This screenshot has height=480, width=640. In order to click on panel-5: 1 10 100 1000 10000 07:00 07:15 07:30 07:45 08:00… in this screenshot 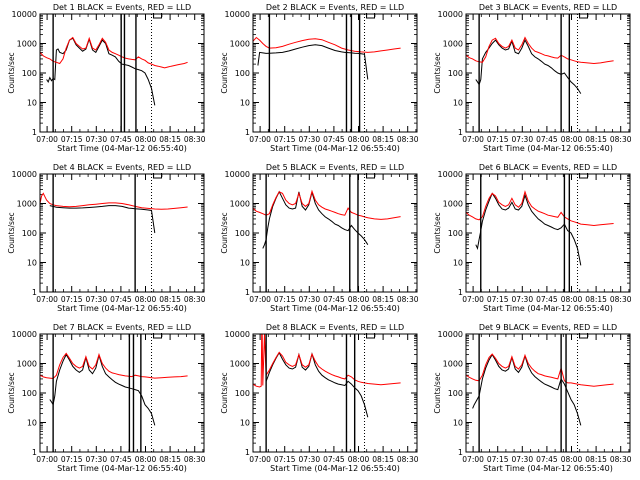, I will do `click(319, 238)`.